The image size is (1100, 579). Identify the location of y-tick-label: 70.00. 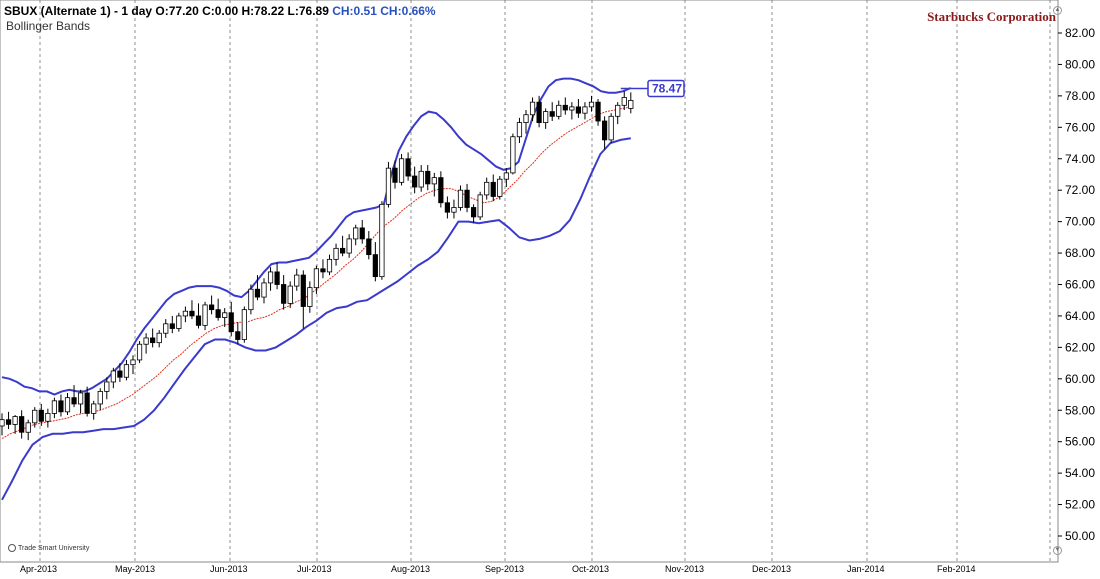
(1080, 222).